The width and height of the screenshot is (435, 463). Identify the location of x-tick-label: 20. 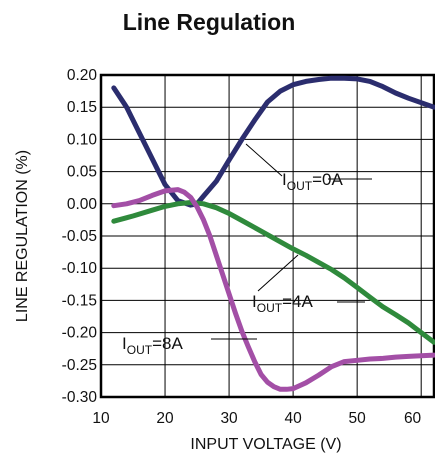
(165, 418).